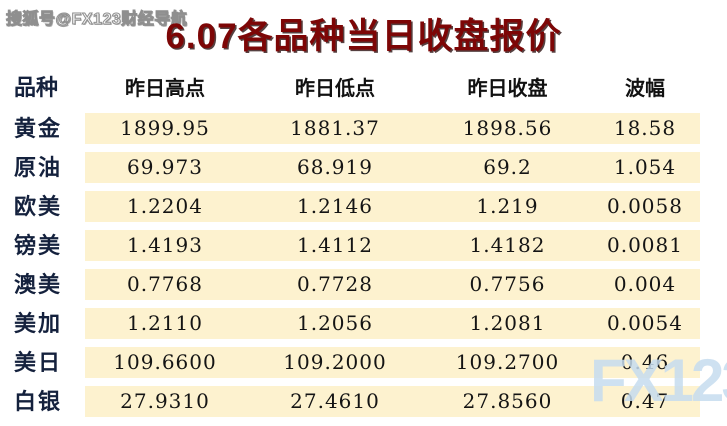 The width and height of the screenshot is (727, 426). I want to click on product-label: 欧美, so click(38, 206).